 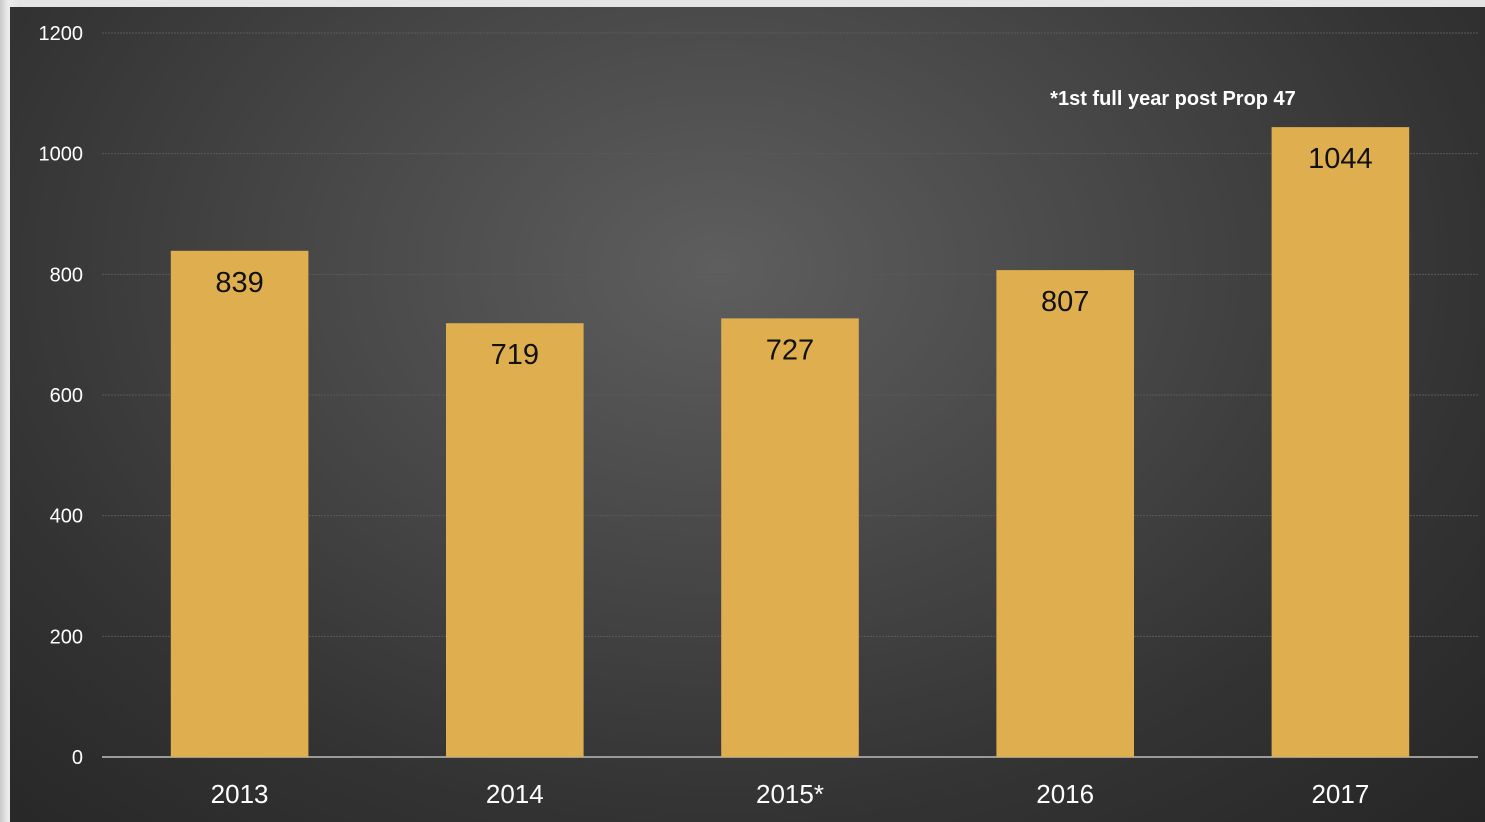 What do you see at coordinates (1340, 442) in the screenshot?
I see `bar-2017` at bounding box center [1340, 442].